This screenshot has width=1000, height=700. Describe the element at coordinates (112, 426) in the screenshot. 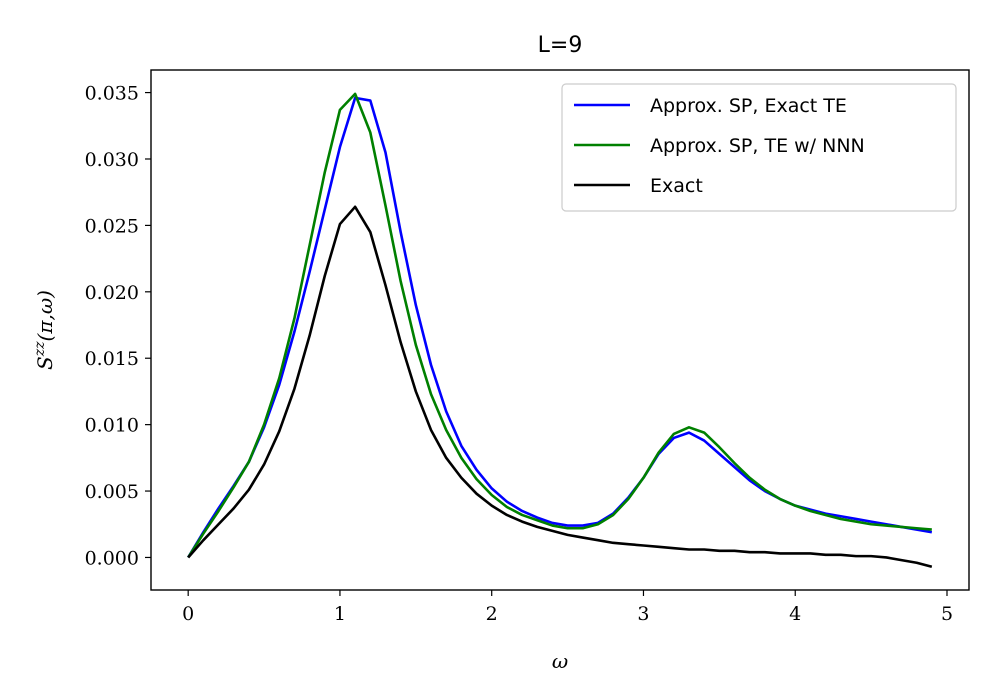

I see `y-tick-label: 0.010` at that location.